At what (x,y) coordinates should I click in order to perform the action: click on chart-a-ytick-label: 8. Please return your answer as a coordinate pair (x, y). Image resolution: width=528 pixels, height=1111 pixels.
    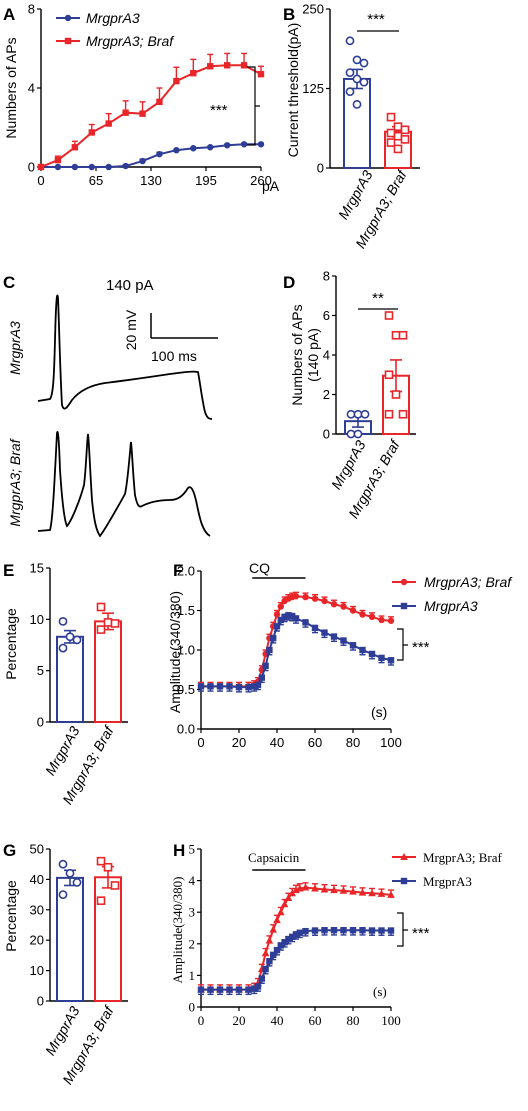
    Looking at the image, I should click on (31, 9).